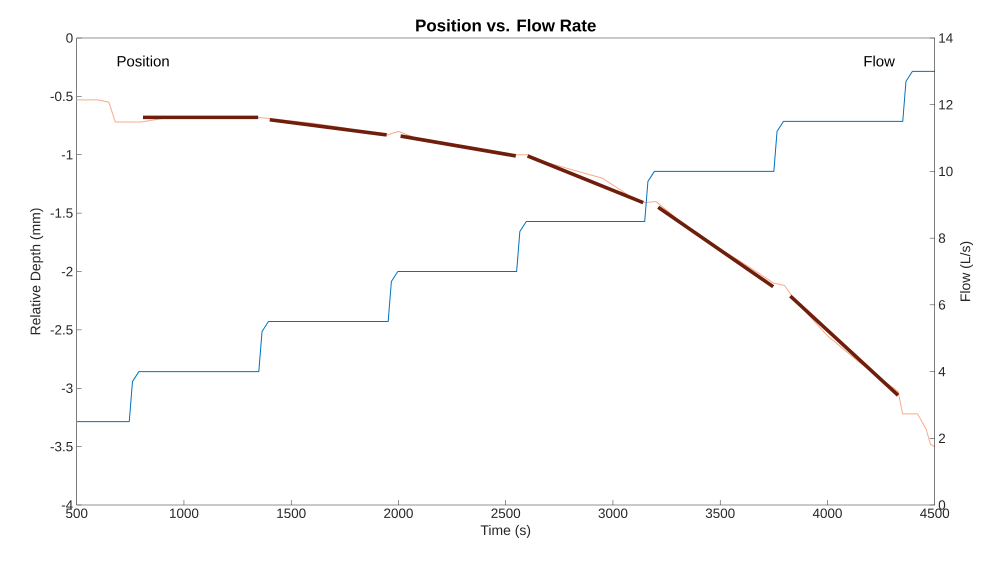  I want to click on y-tick-label: -3.5, so click(61, 447).